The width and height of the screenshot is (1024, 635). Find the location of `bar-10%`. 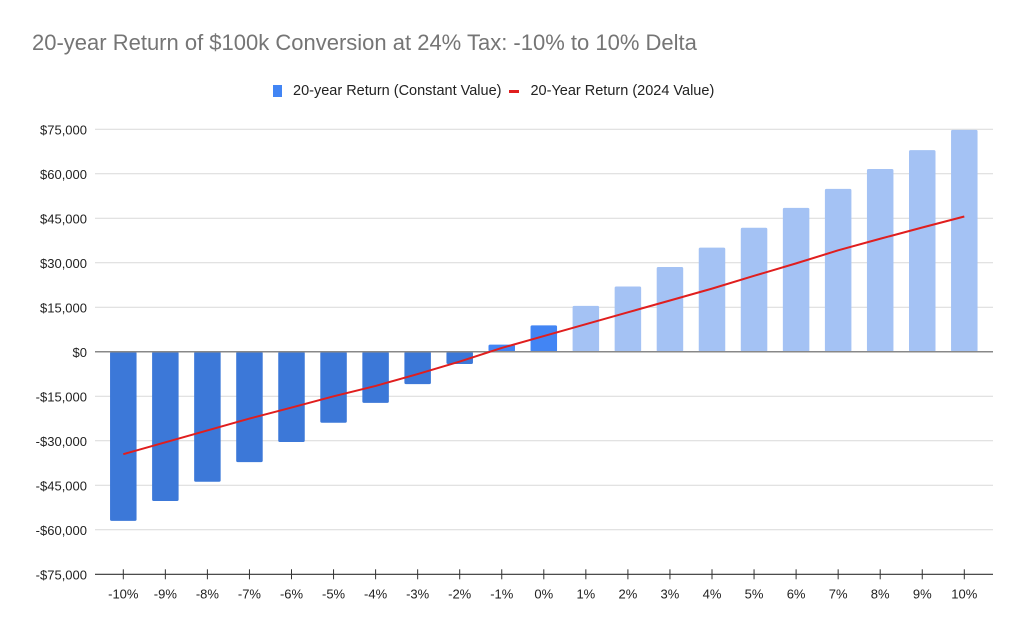

bar-10% is located at coordinates (964, 240).